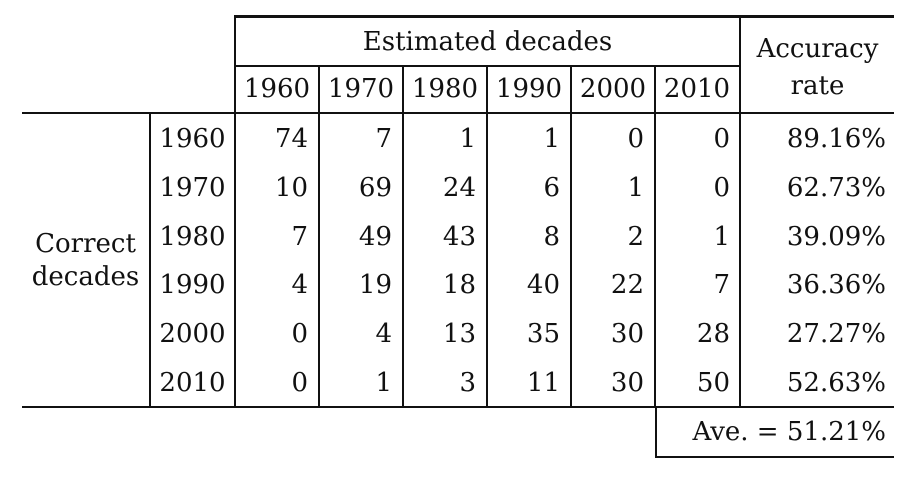 The height and width of the screenshot is (485, 913). I want to click on accuracy-rate-cell: 39.09%, so click(836, 237).